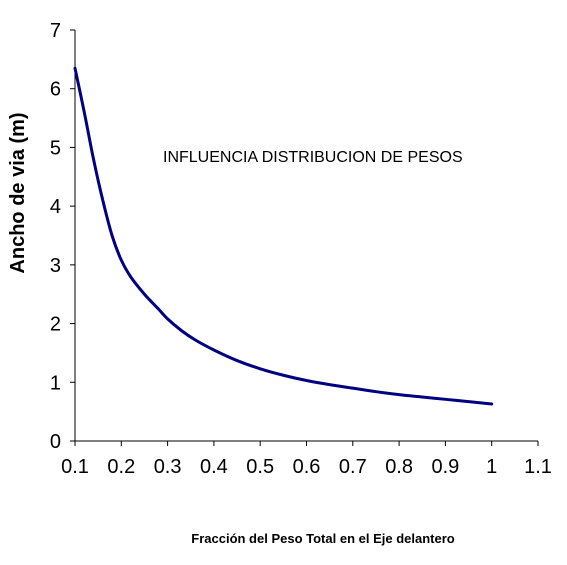  I want to click on x-tick-label: 0.3, so click(168, 467).